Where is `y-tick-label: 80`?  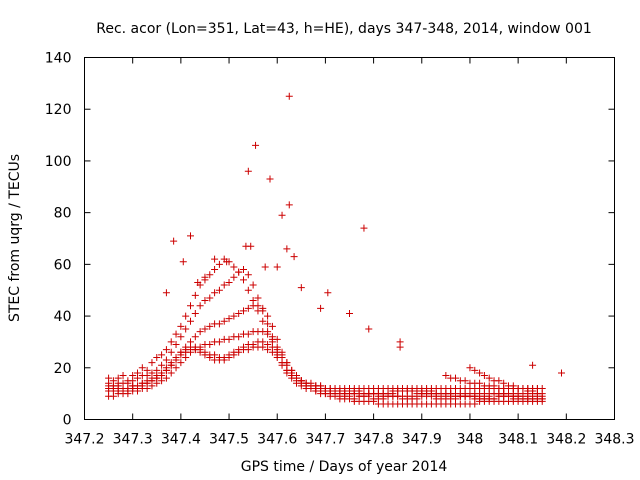 y-tick-label: 80 is located at coordinates (63, 214).